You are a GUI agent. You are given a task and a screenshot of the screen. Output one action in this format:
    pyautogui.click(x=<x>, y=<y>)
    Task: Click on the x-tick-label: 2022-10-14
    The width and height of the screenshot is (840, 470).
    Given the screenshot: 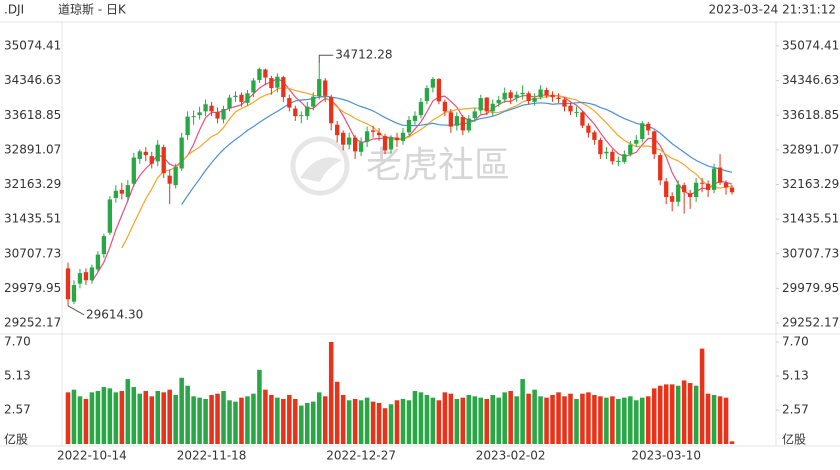 What is the action you would take?
    pyautogui.click(x=92, y=456)
    